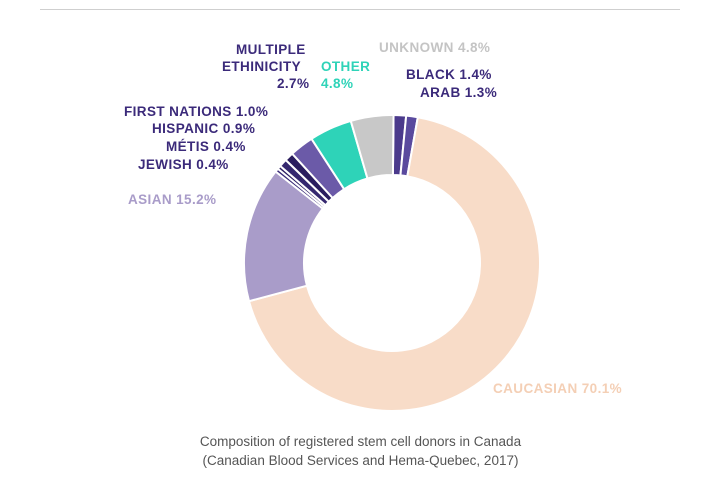 This screenshot has width=721, height=480. What do you see at coordinates (558, 388) in the screenshot?
I see `label-caucasian: CAUCASIAN 70.1%` at bounding box center [558, 388].